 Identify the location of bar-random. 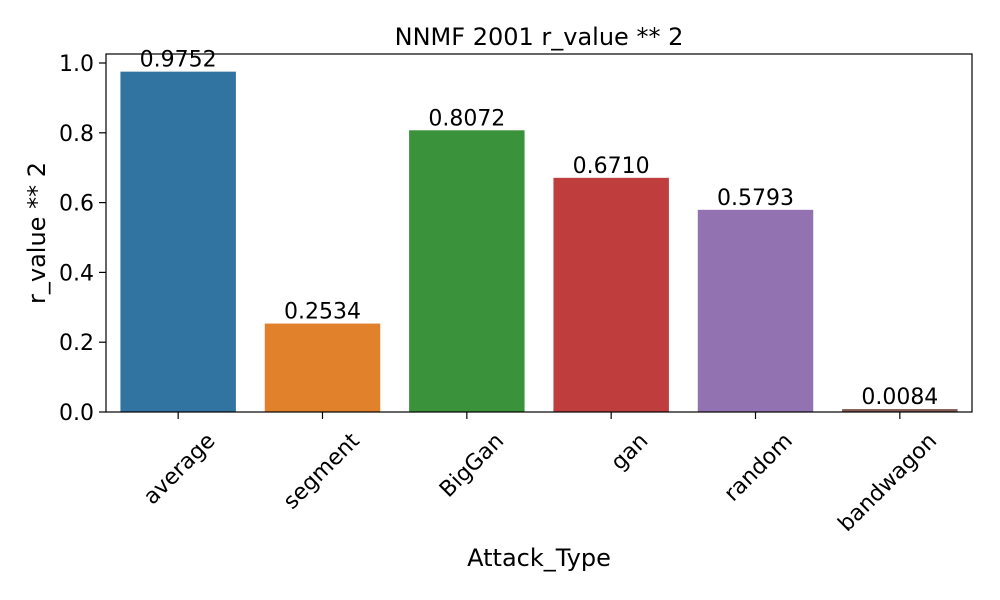
(755, 310).